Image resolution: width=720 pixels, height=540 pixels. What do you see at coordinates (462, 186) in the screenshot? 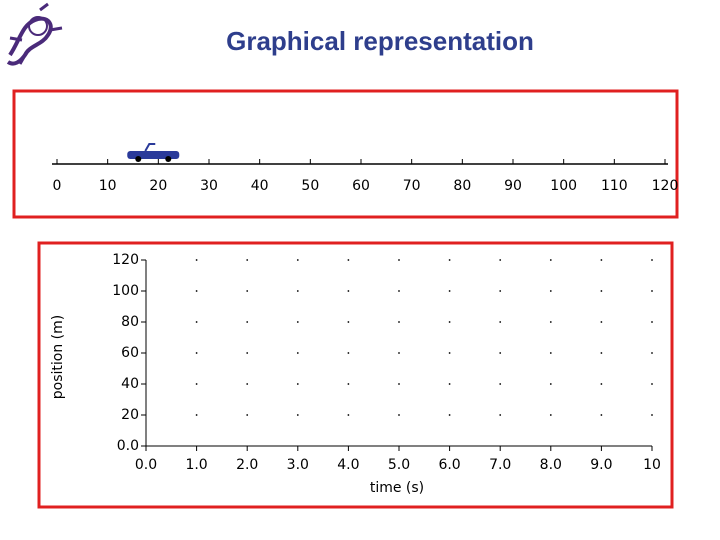
I see `x-tick-label: 80` at bounding box center [462, 186].